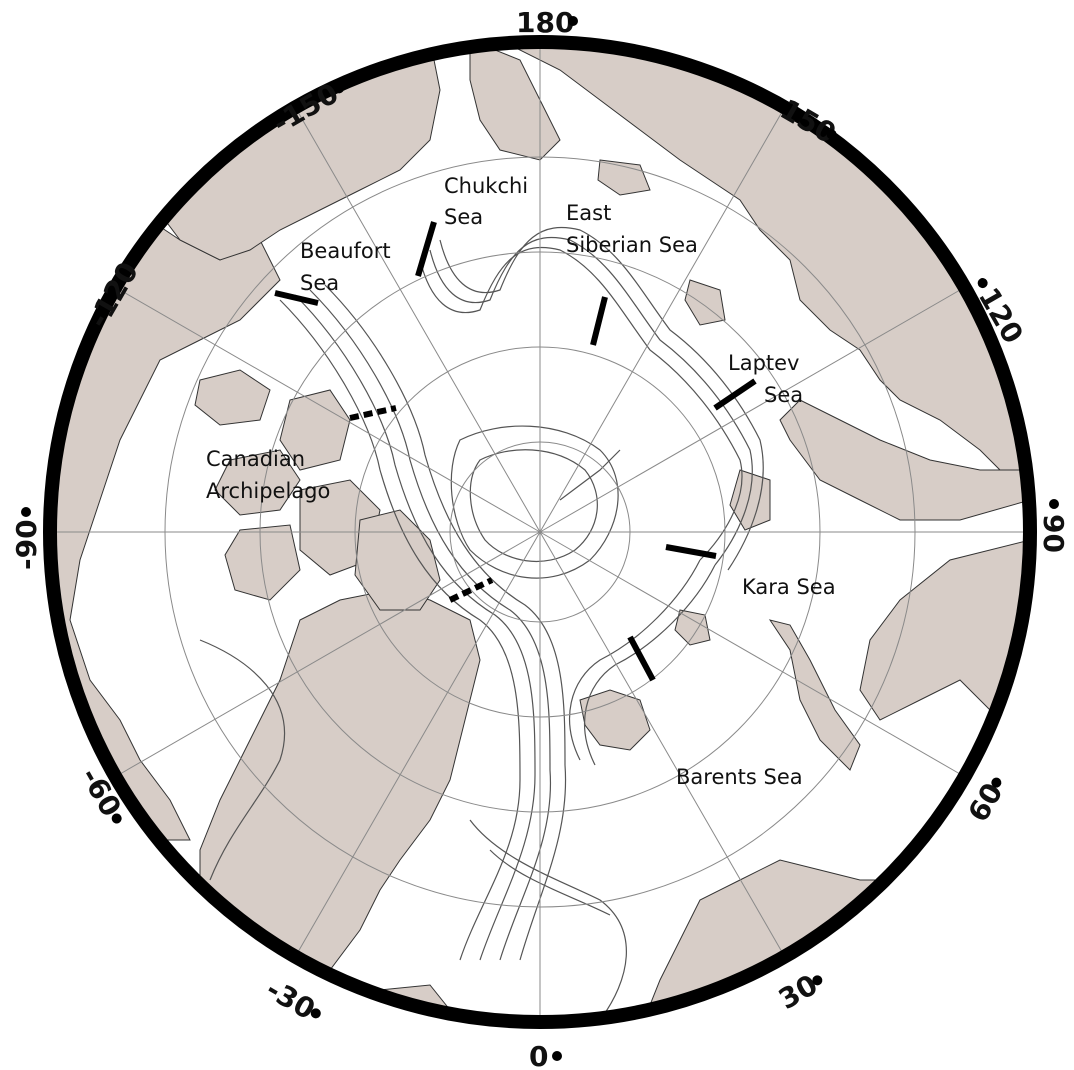 The height and width of the screenshot is (1070, 1074). I want to click on marker-beaufort, so click(296, 298).